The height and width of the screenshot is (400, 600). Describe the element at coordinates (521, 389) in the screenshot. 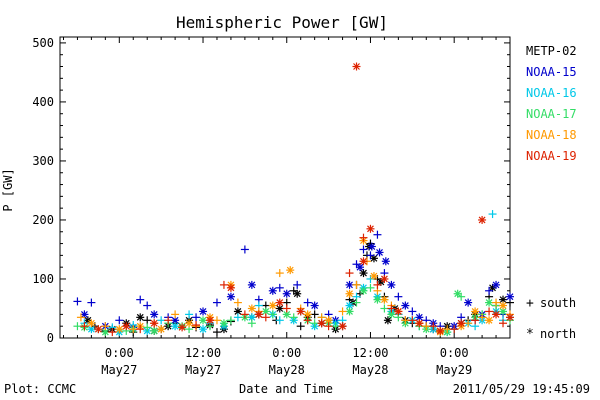

I see `footer-right: 2011/05/29 19:45:09` at that location.